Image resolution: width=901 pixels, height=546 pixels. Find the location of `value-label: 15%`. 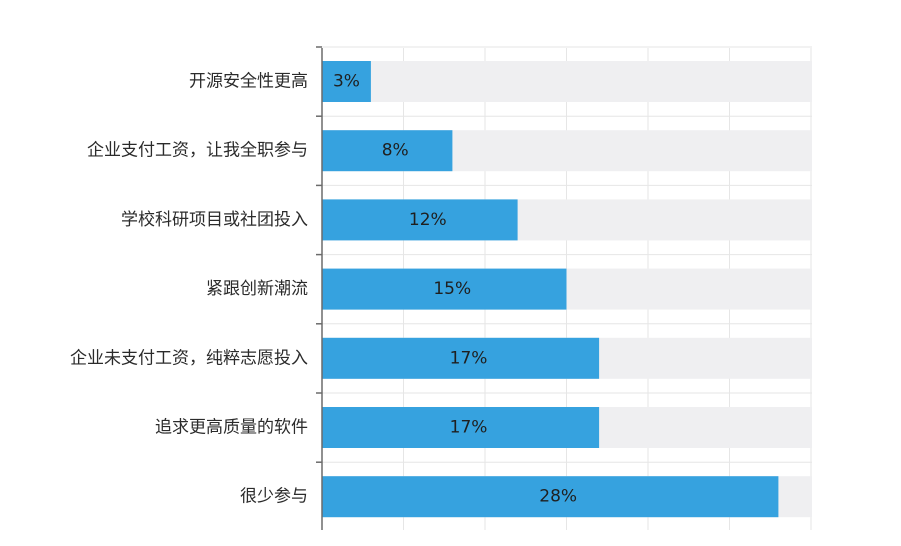

value-label: 15% is located at coordinates (452, 289).